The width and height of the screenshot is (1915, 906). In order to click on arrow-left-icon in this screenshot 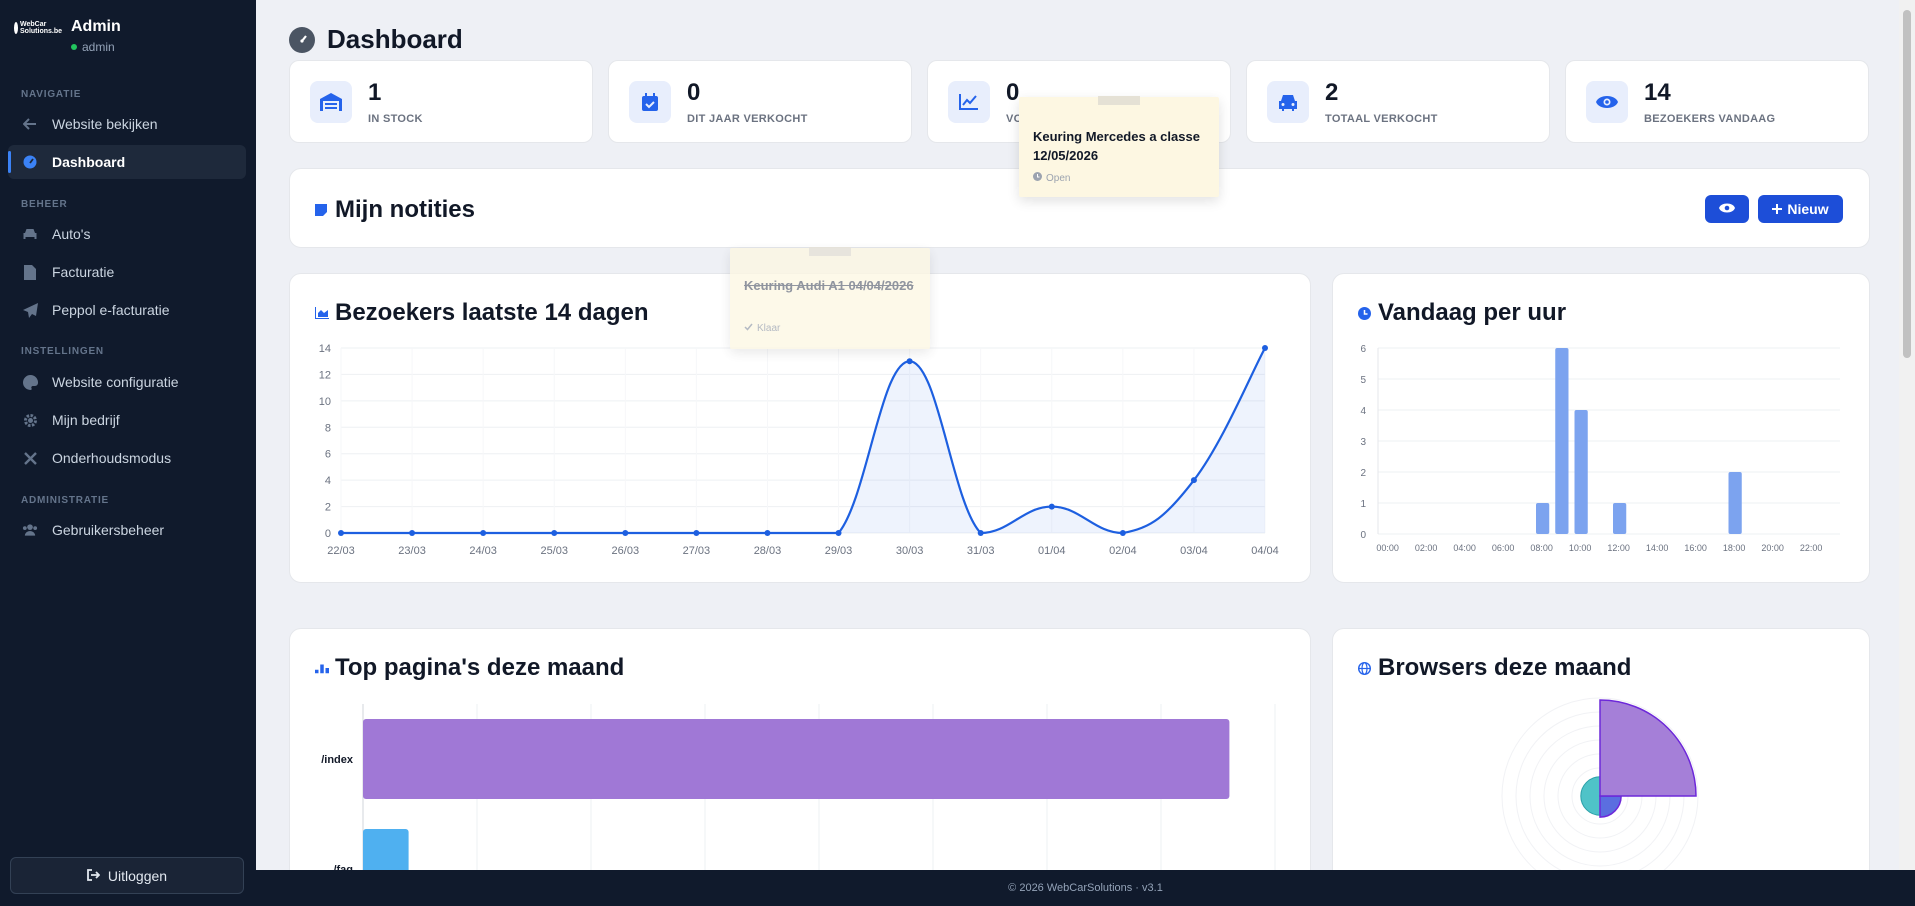, I will do `click(30, 124)`.